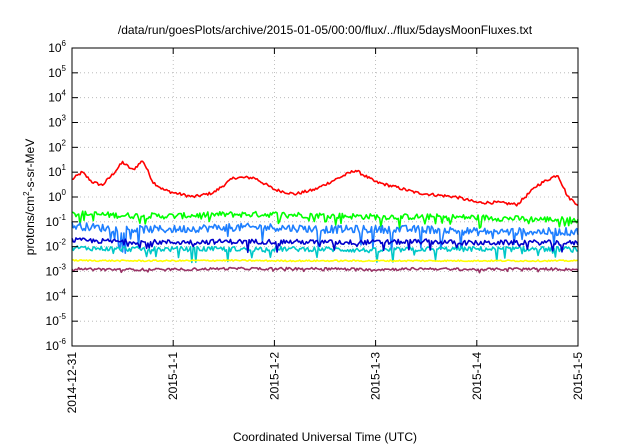 The image size is (640, 448). What do you see at coordinates (29, 197) in the screenshot?
I see `y-axis-label: protons/cm2-s-sr-MeV` at bounding box center [29, 197].